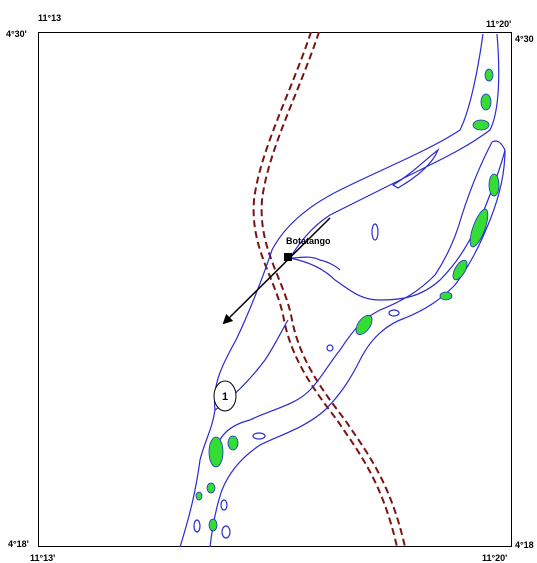  Describe the element at coordinates (415, 168) in the screenshot. I see `river-oxbow` at that location.